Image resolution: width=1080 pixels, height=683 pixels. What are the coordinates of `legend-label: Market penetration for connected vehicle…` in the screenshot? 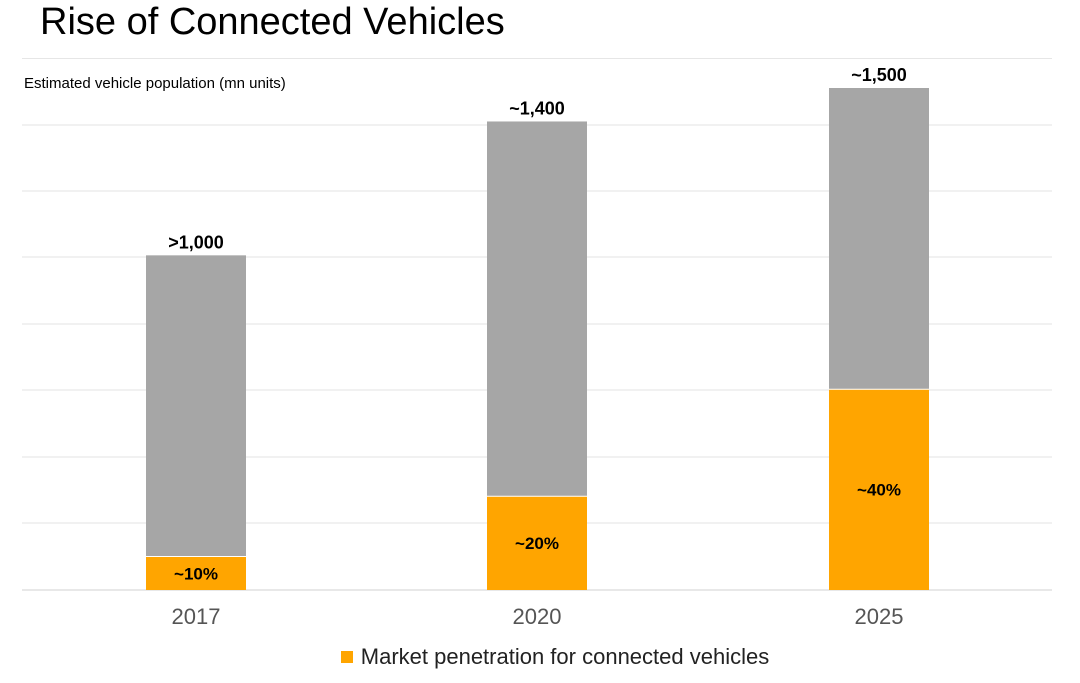 It's located at (565, 656).